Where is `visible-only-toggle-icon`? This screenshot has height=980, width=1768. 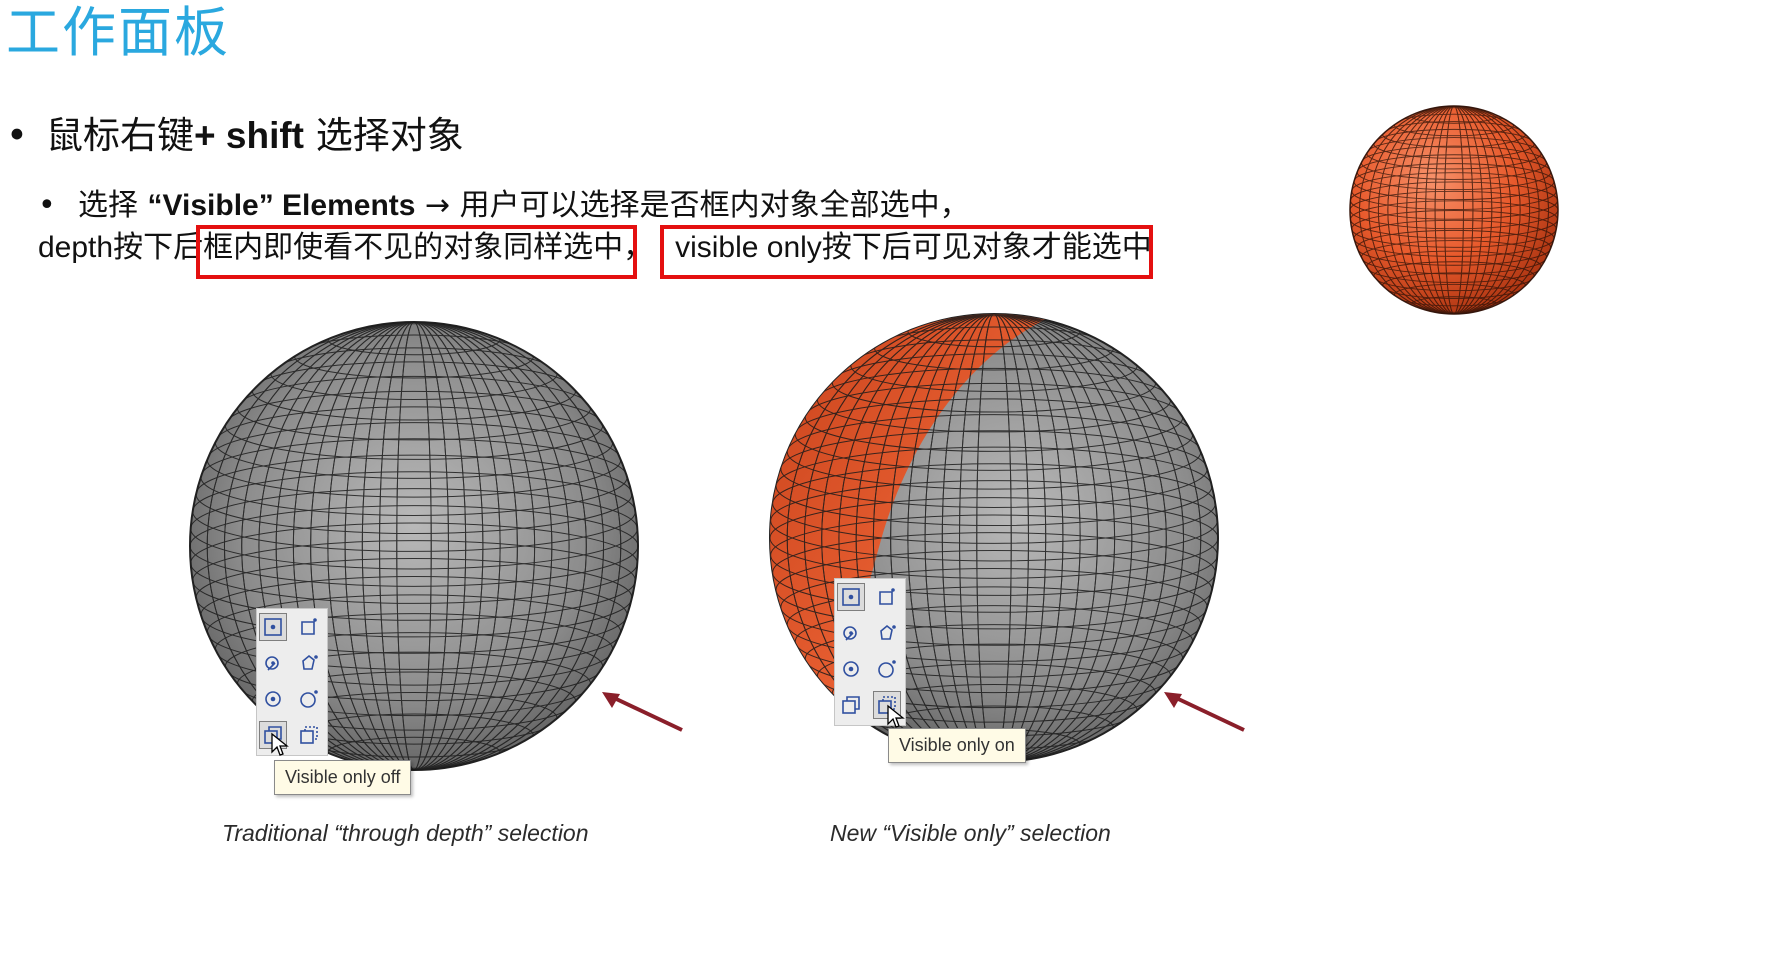
visible-only-toggle-icon is located at coordinates (309, 735).